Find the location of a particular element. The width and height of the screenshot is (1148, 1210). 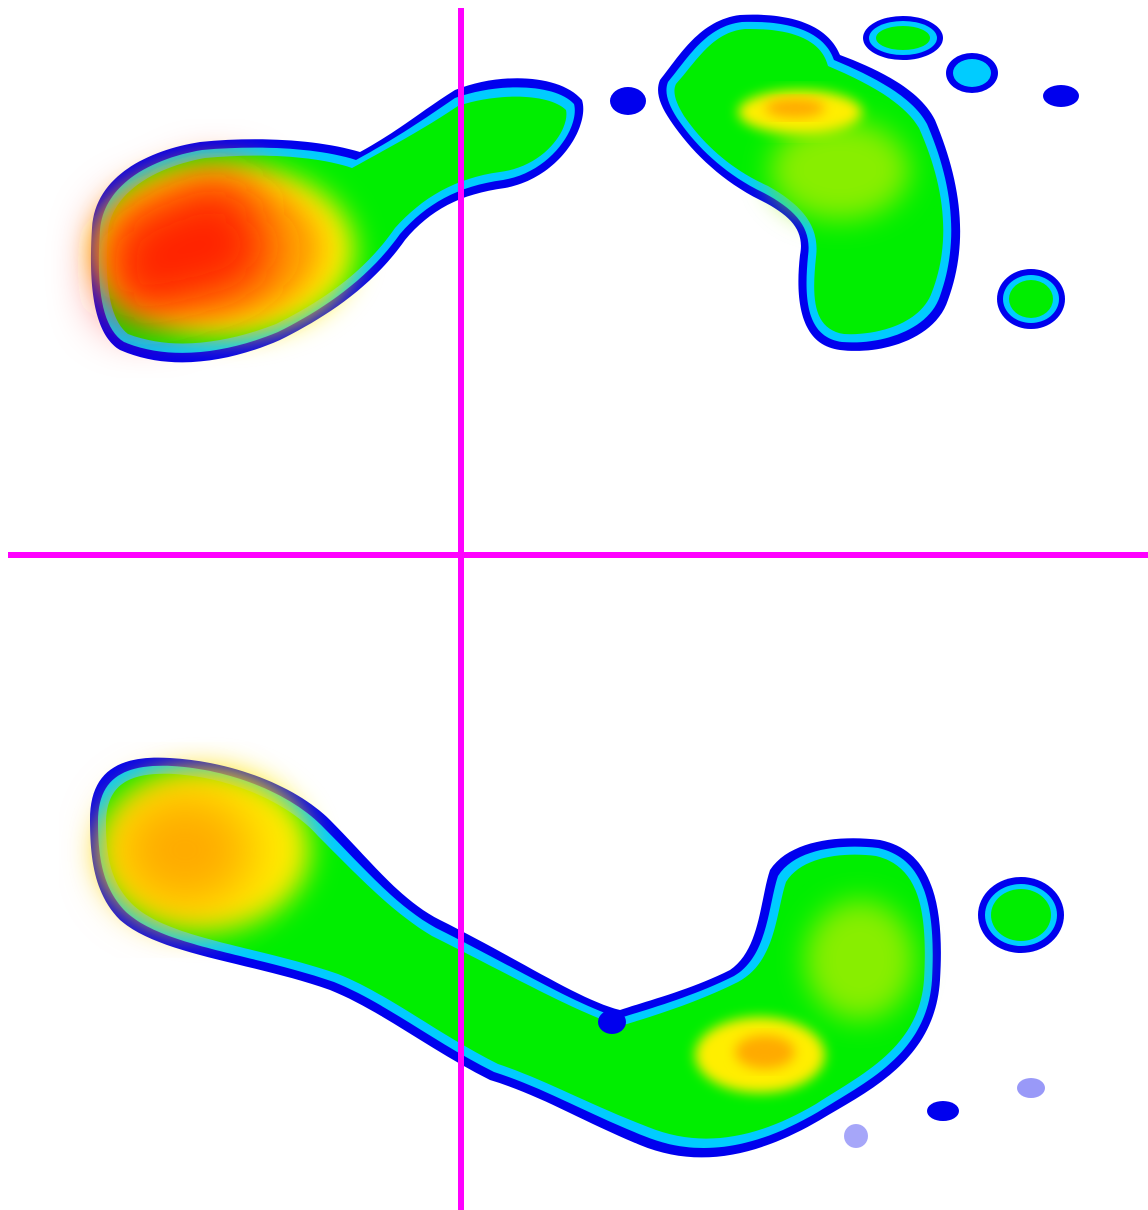

upper-forefoot-orange is located at coordinates (795, 108).